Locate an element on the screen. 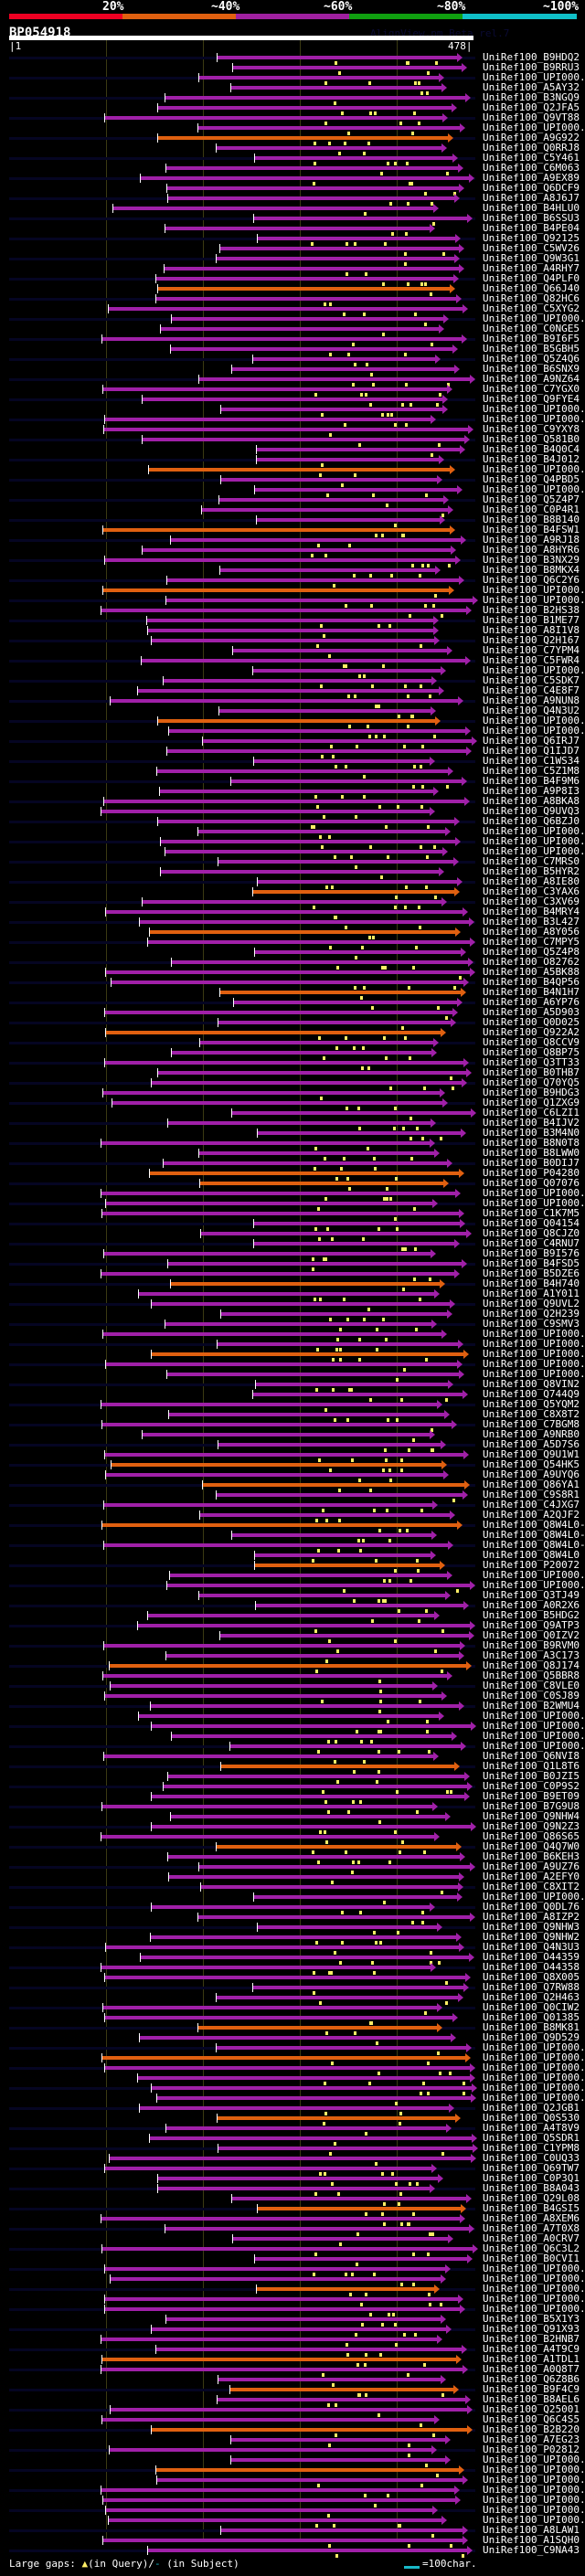 The width and height of the screenshot is (585, 2576). hit-row: UniRef100_Q8CJZ0 is located at coordinates (293, 1234).